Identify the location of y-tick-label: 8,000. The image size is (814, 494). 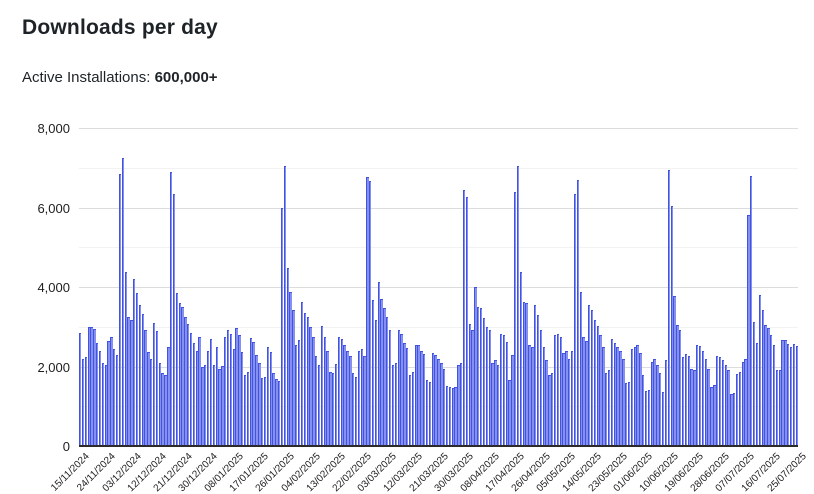
(53, 128).